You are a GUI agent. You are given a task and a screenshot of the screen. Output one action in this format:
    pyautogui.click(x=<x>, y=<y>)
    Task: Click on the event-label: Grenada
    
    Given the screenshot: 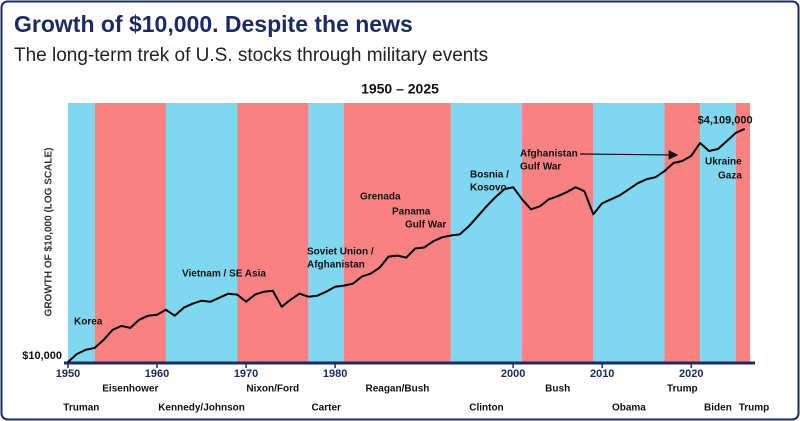 What is the action you would take?
    pyautogui.click(x=380, y=197)
    